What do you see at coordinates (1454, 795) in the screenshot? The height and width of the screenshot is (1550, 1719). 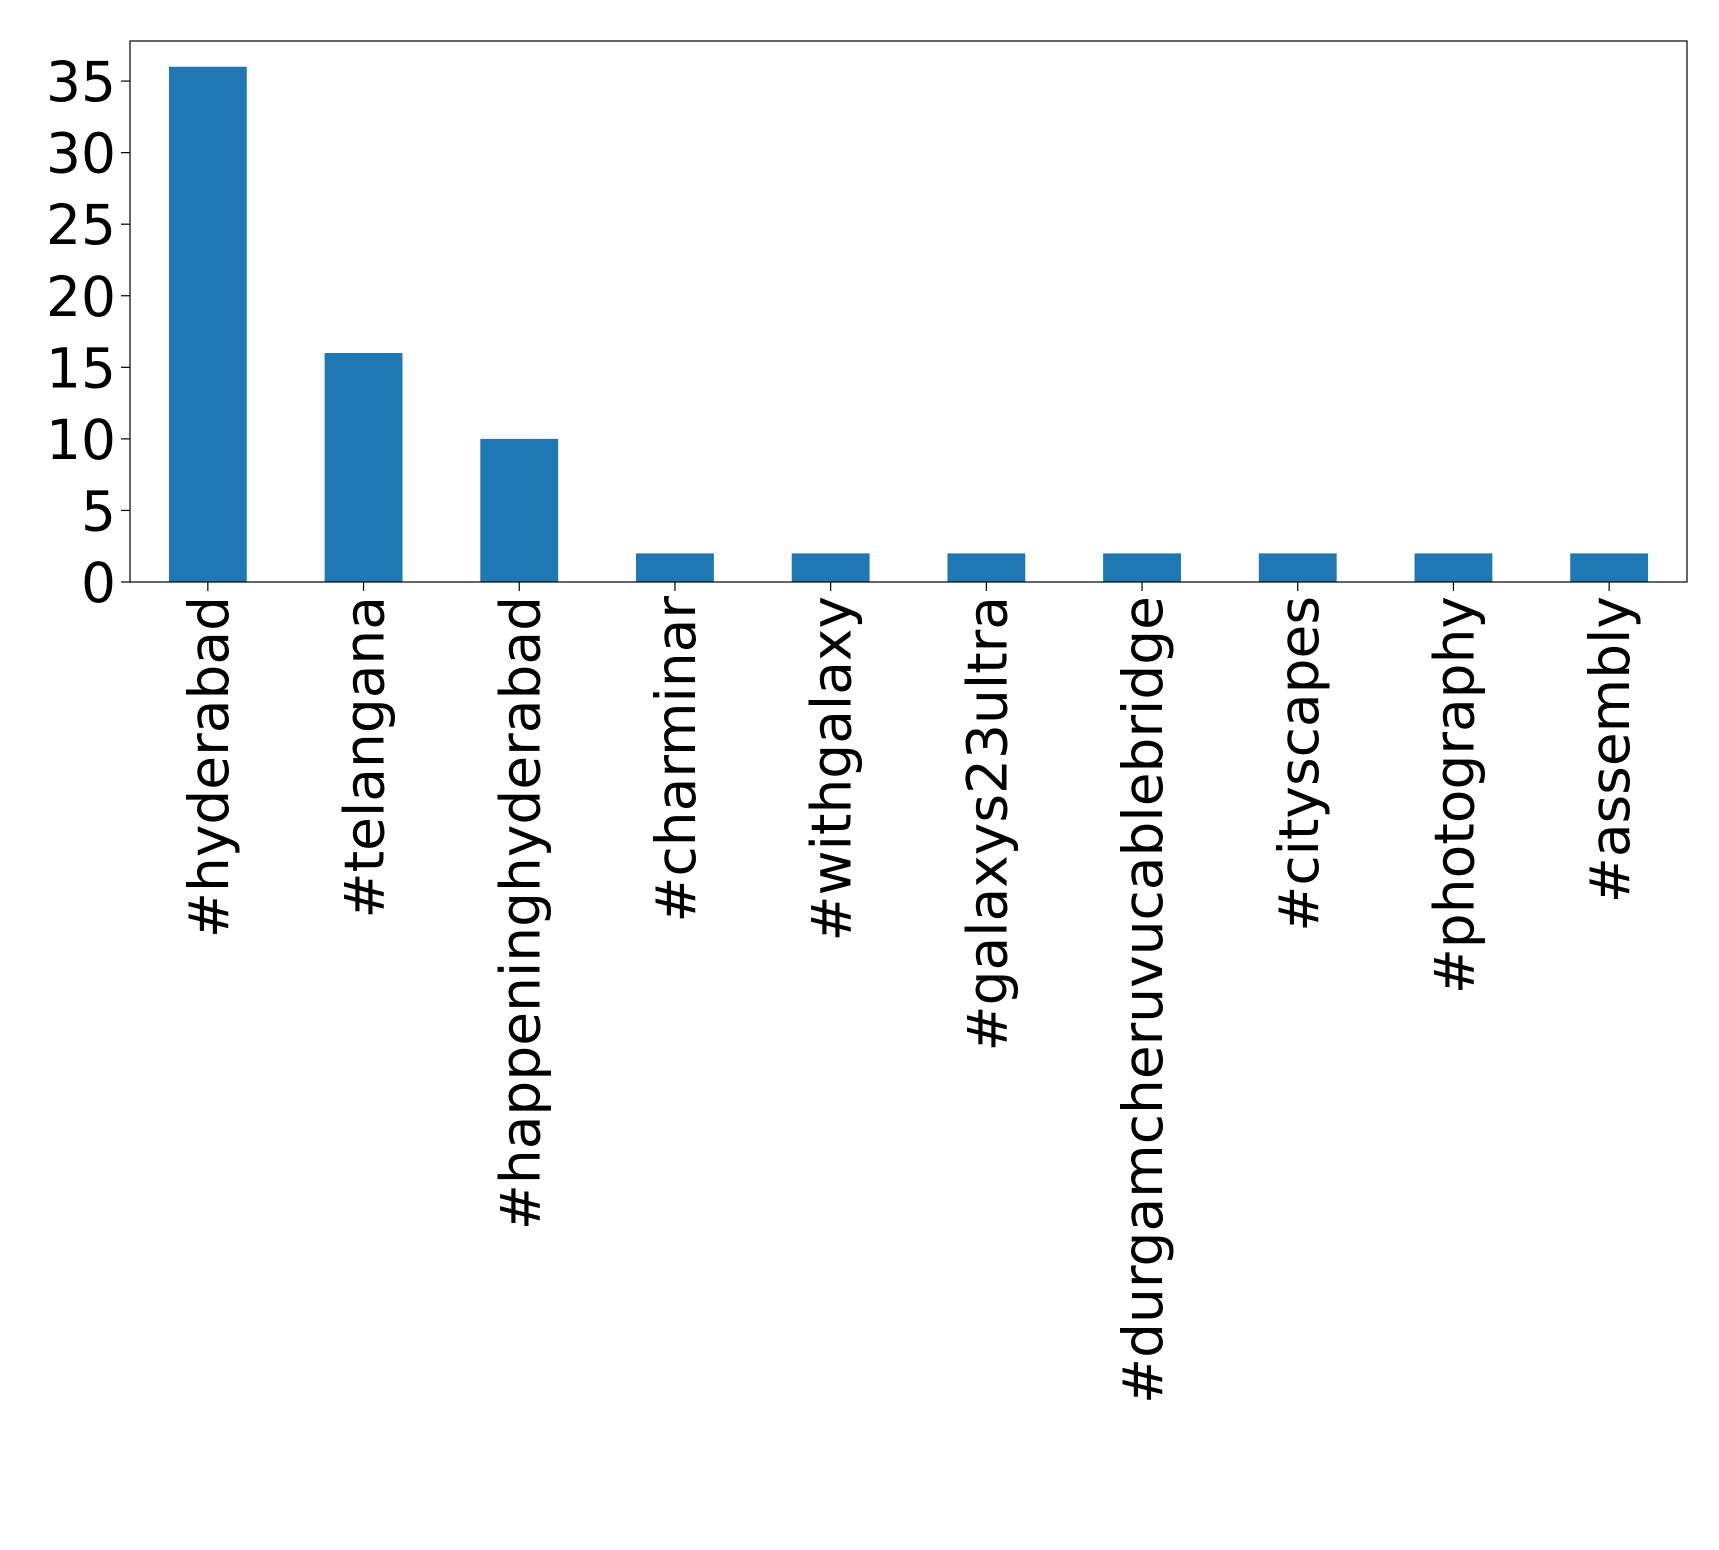 I see `x-tick-label: #photography` at bounding box center [1454, 795].